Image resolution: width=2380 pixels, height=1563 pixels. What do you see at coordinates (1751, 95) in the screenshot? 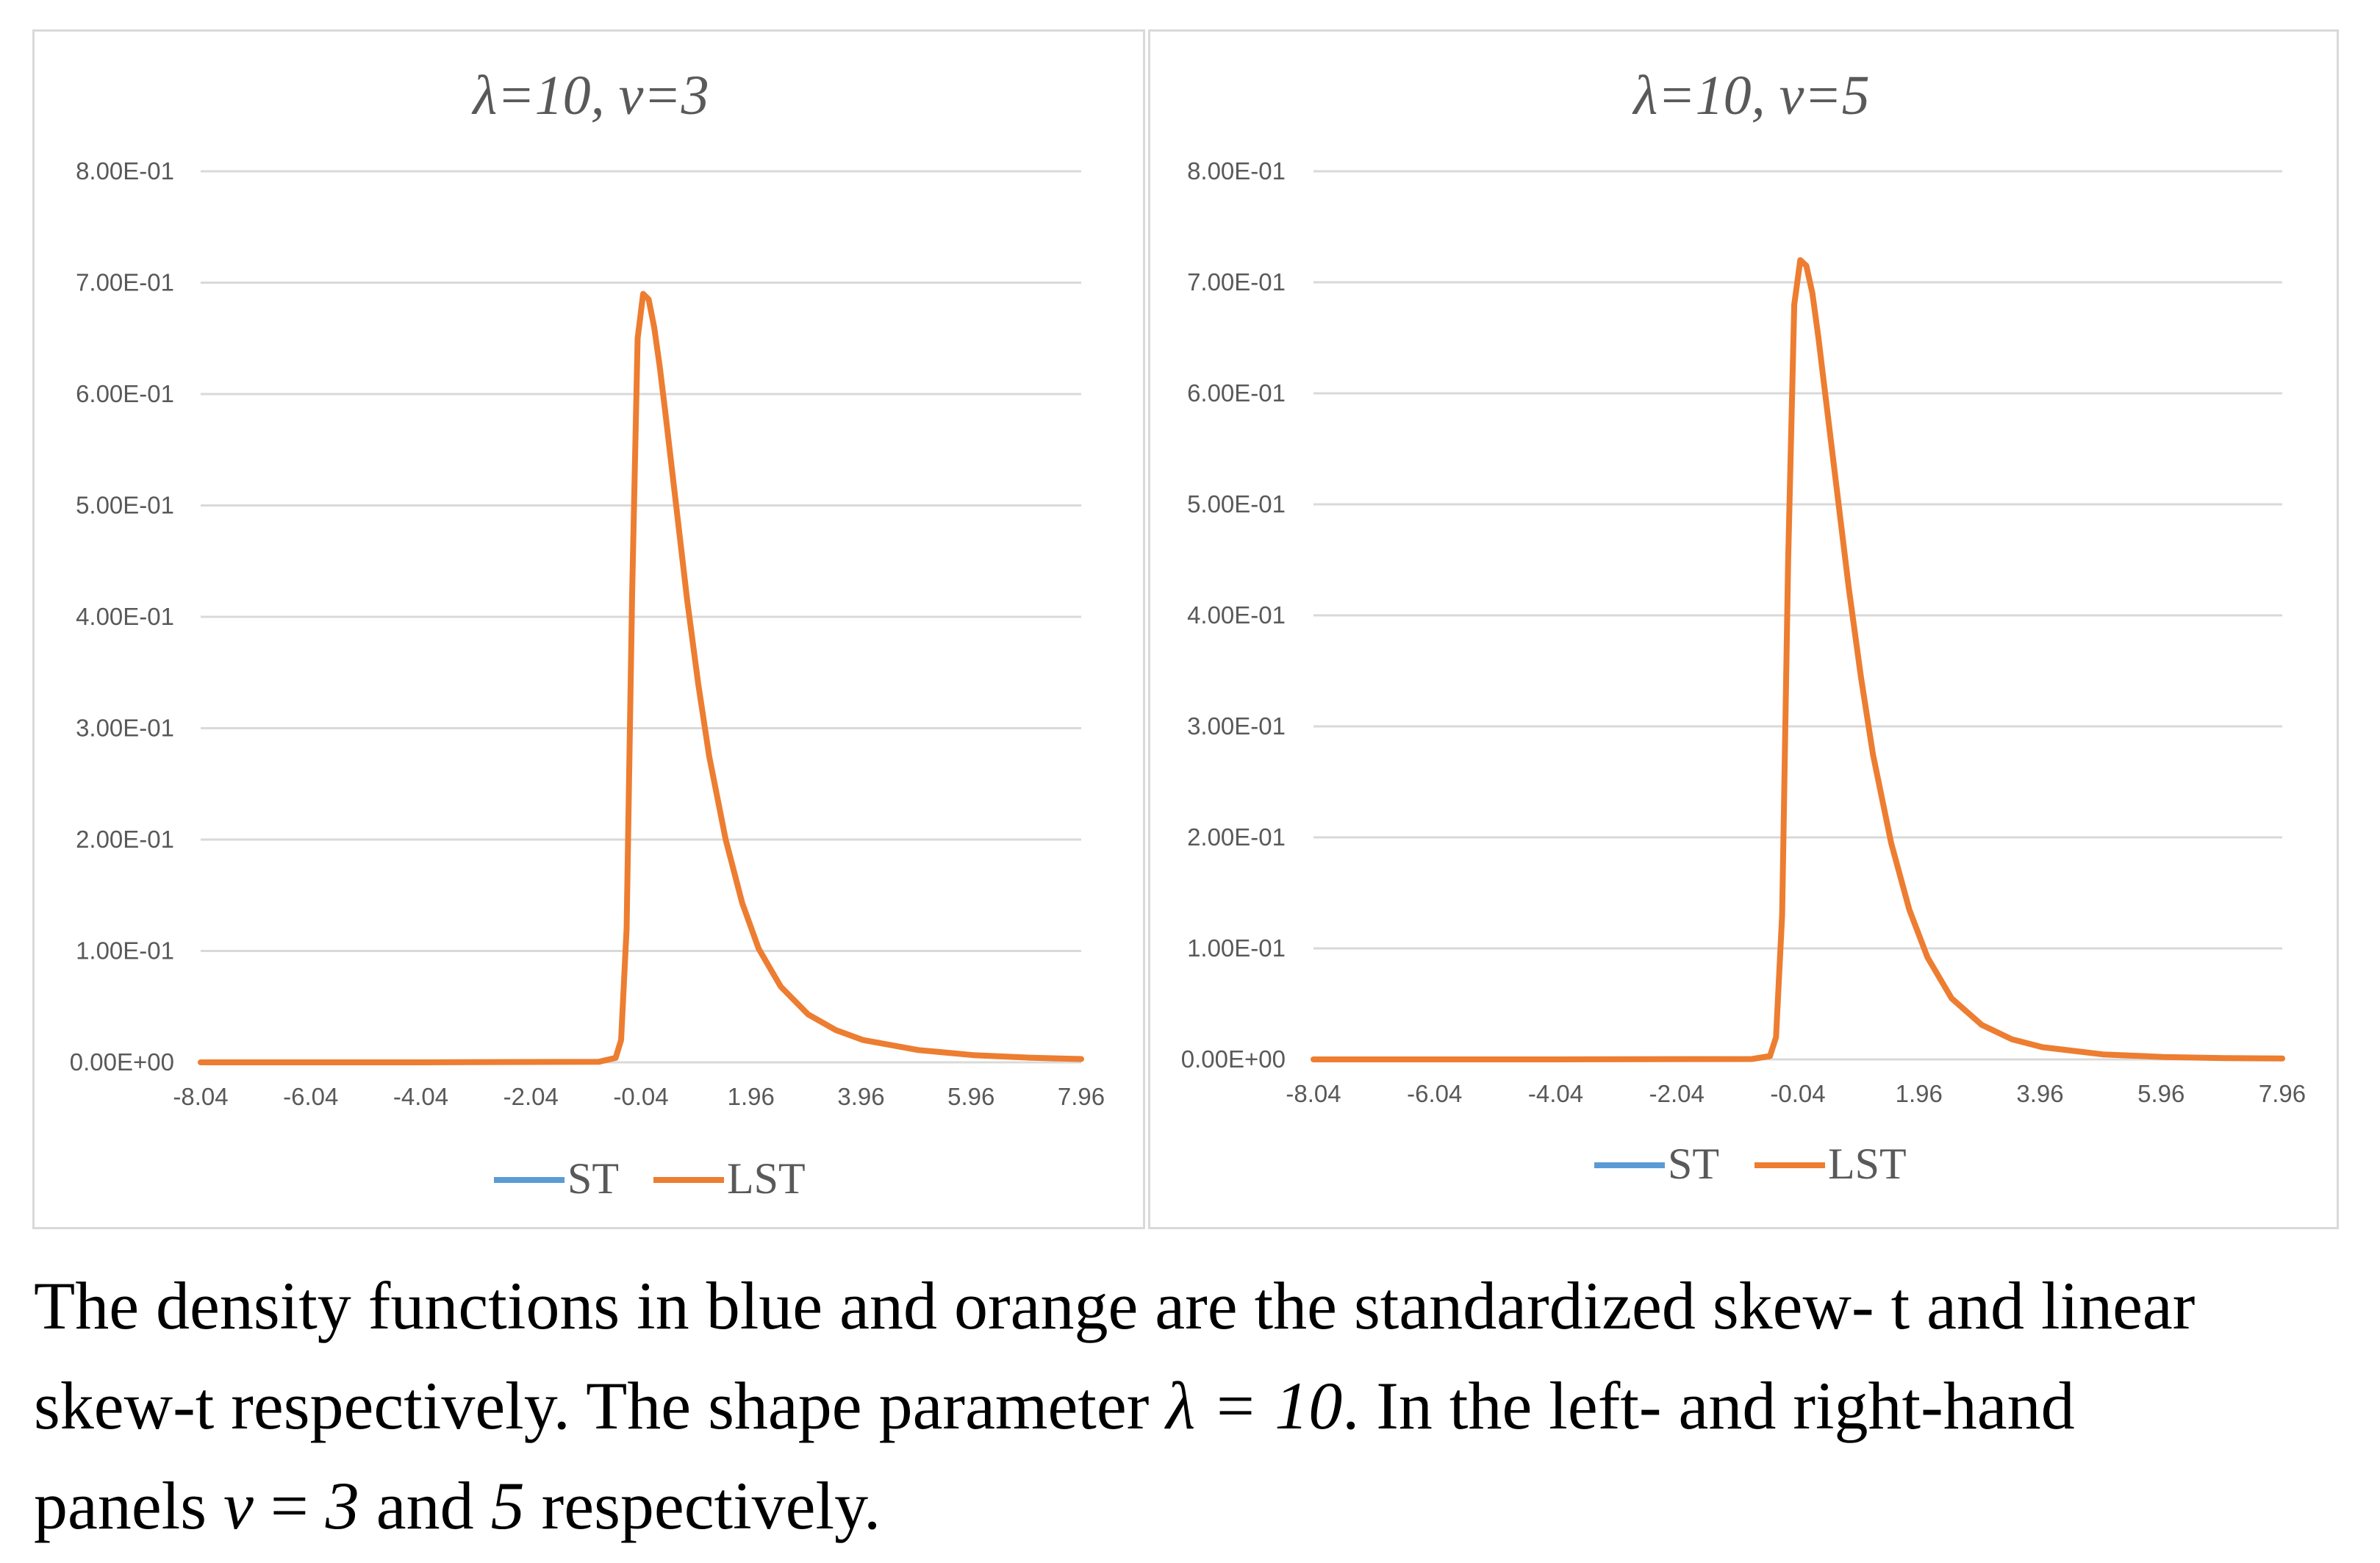
I see `chart-title: λ=10, ν=5` at bounding box center [1751, 95].